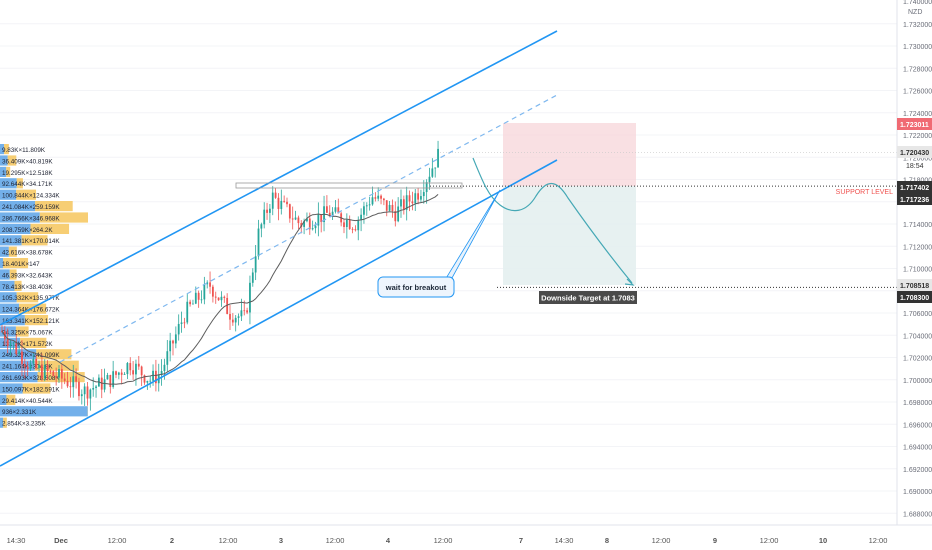 This screenshot has height=550, width=932. What do you see at coordinates (228, 540) in the screenshot?
I see `x-tick-label: 12:00` at bounding box center [228, 540].